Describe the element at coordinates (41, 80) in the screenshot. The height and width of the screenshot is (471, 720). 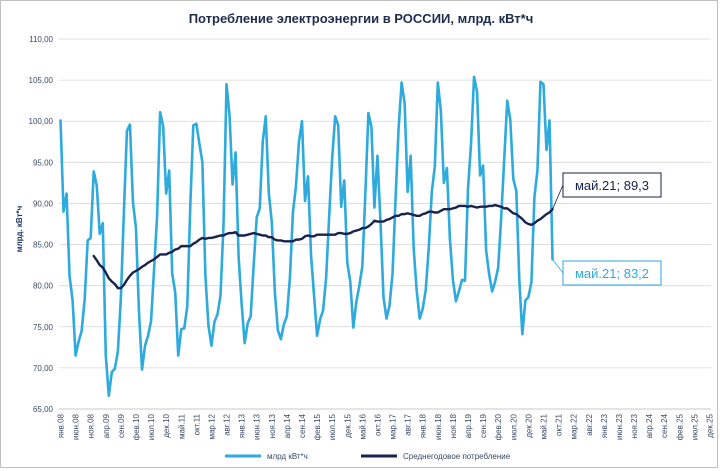
I see `y-tick-label: 105,00` at that location.